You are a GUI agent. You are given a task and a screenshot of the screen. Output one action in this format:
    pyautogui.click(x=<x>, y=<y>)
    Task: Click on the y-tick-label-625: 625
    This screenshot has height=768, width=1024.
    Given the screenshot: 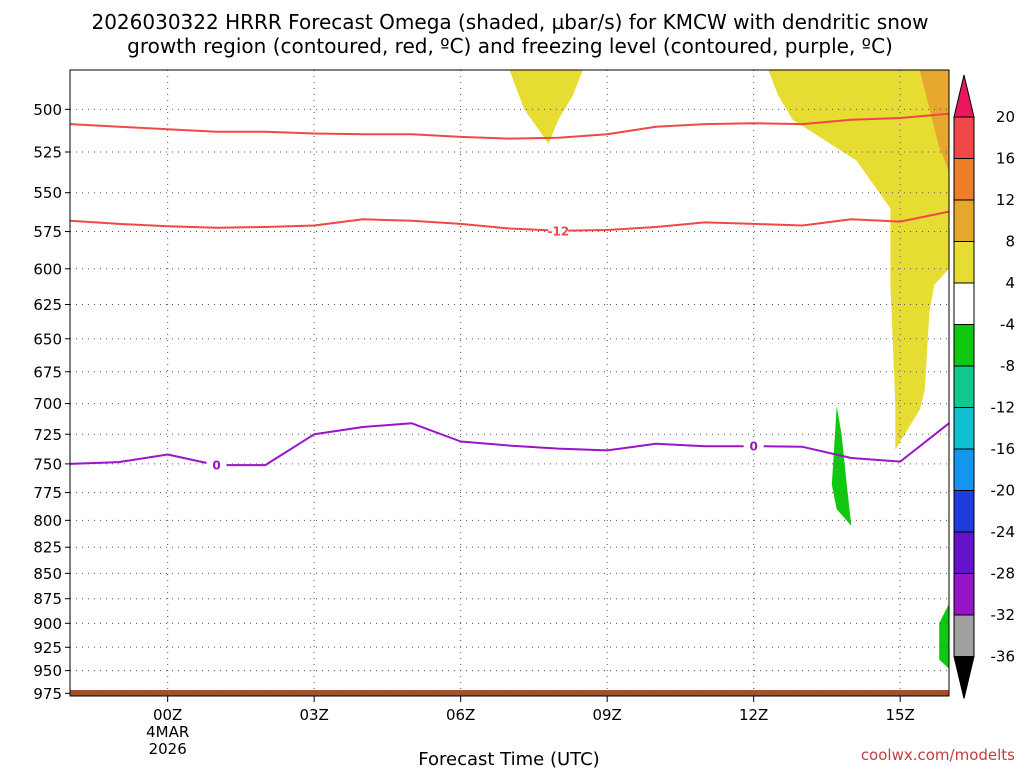 What is the action you would take?
    pyautogui.click(x=47, y=305)
    